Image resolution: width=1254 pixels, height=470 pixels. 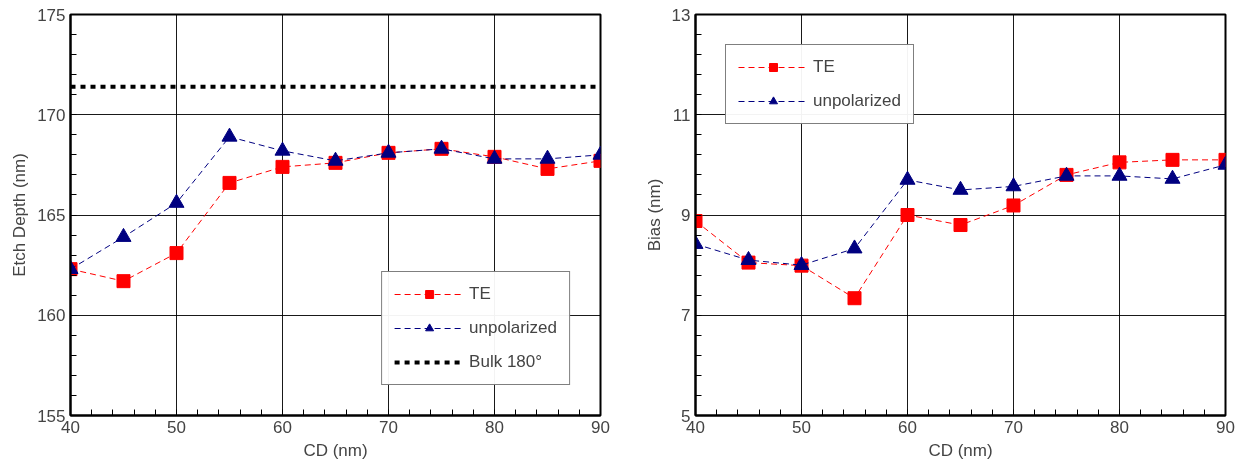 What do you see at coordinates (51, 115) in the screenshot?
I see `y-tick-label: 170` at bounding box center [51, 115].